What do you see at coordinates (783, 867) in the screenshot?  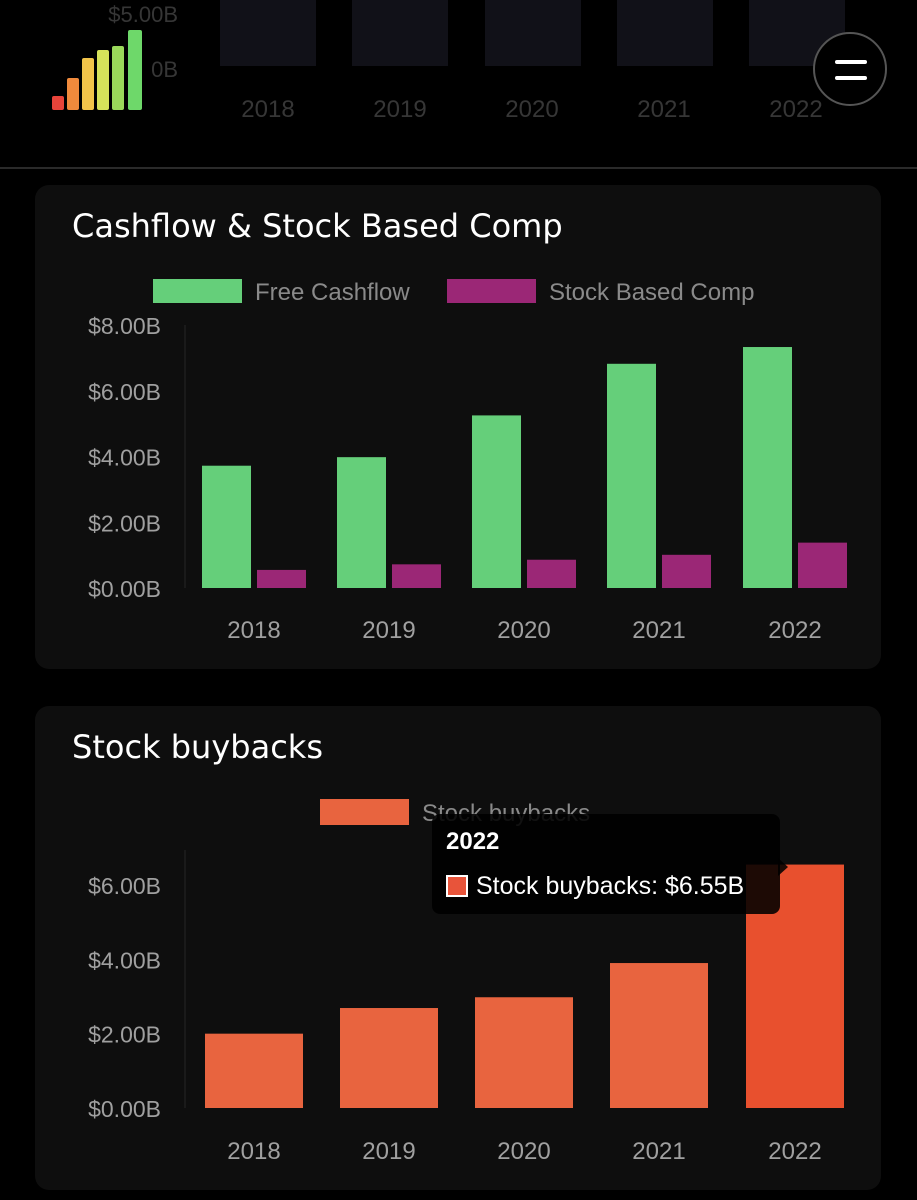 I see `tooltip-arrow` at bounding box center [783, 867].